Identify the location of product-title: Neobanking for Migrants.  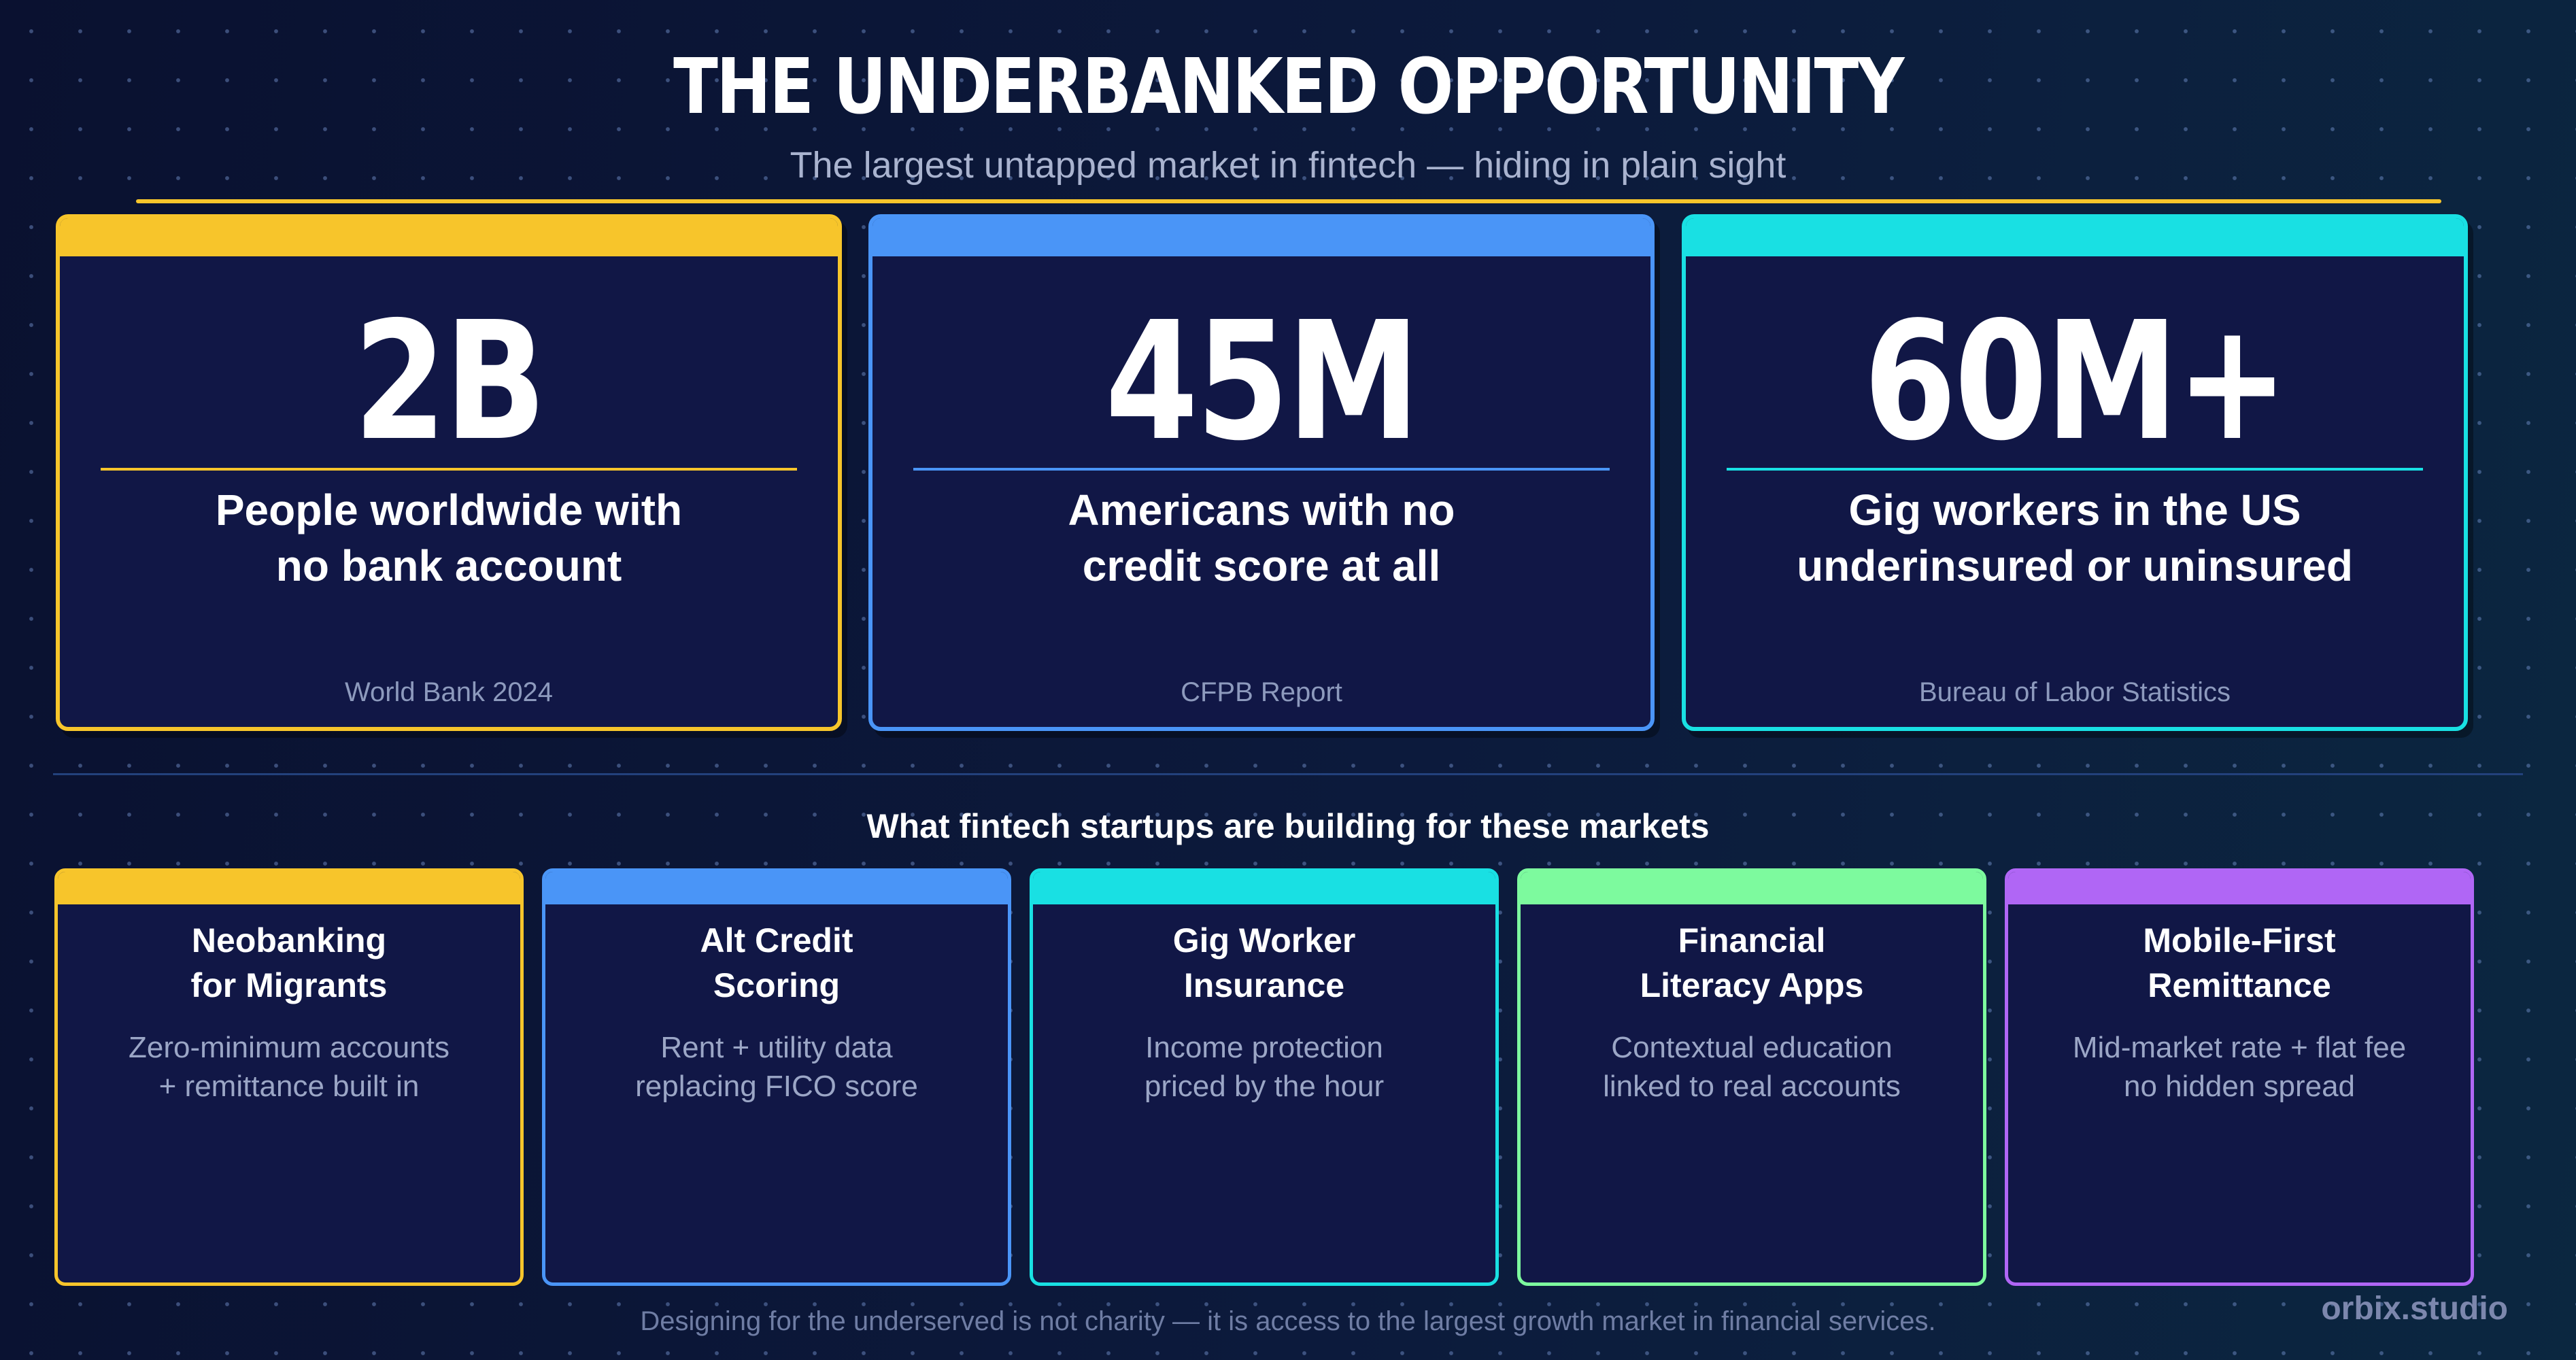
(289, 963).